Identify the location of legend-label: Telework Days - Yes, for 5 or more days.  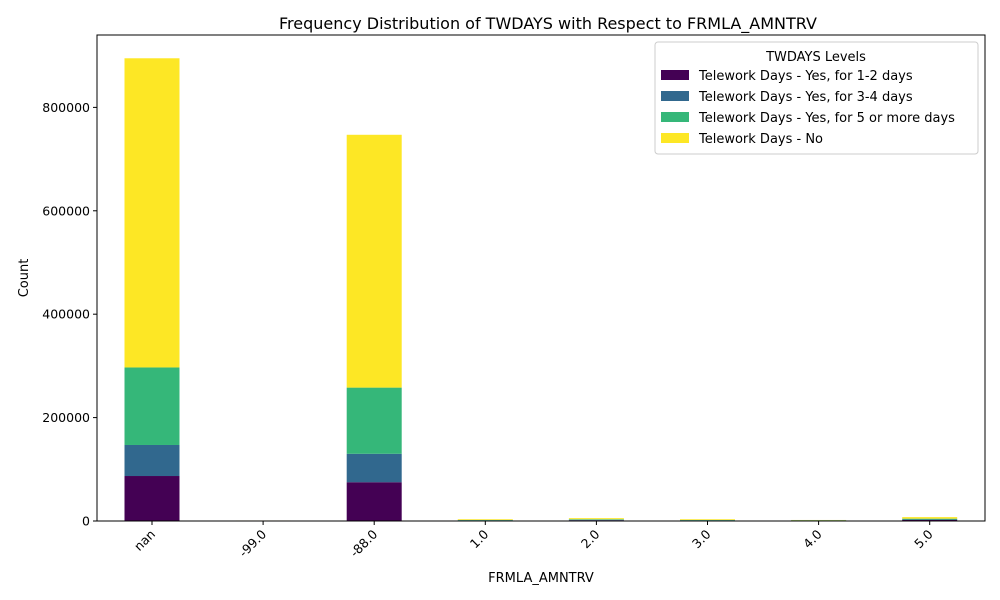
(826, 118).